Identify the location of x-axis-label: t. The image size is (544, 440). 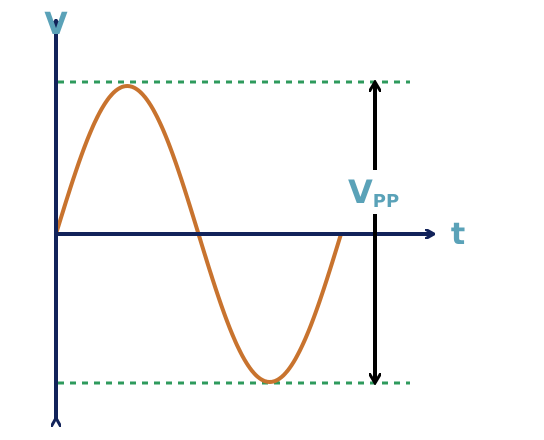
(458, 234).